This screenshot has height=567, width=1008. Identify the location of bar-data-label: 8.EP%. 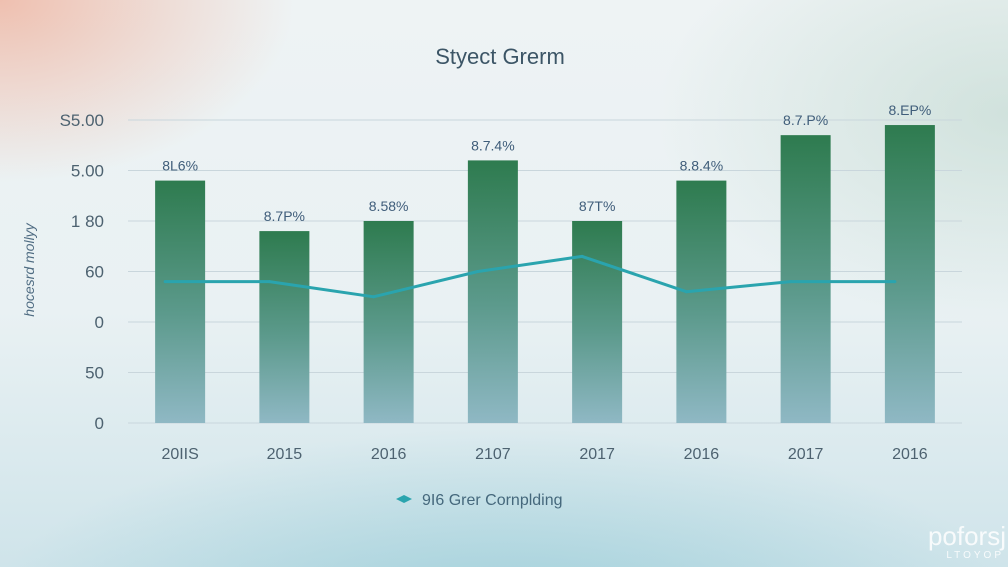
(909, 110).